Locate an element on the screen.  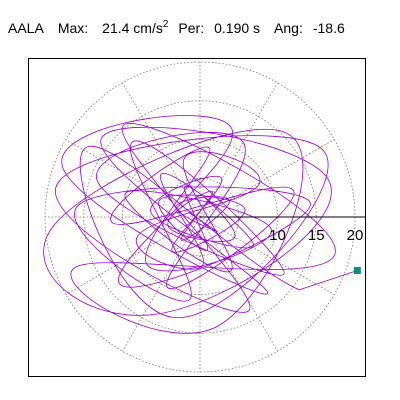
max-value: 21.4 cm/s is located at coordinates (132, 28).